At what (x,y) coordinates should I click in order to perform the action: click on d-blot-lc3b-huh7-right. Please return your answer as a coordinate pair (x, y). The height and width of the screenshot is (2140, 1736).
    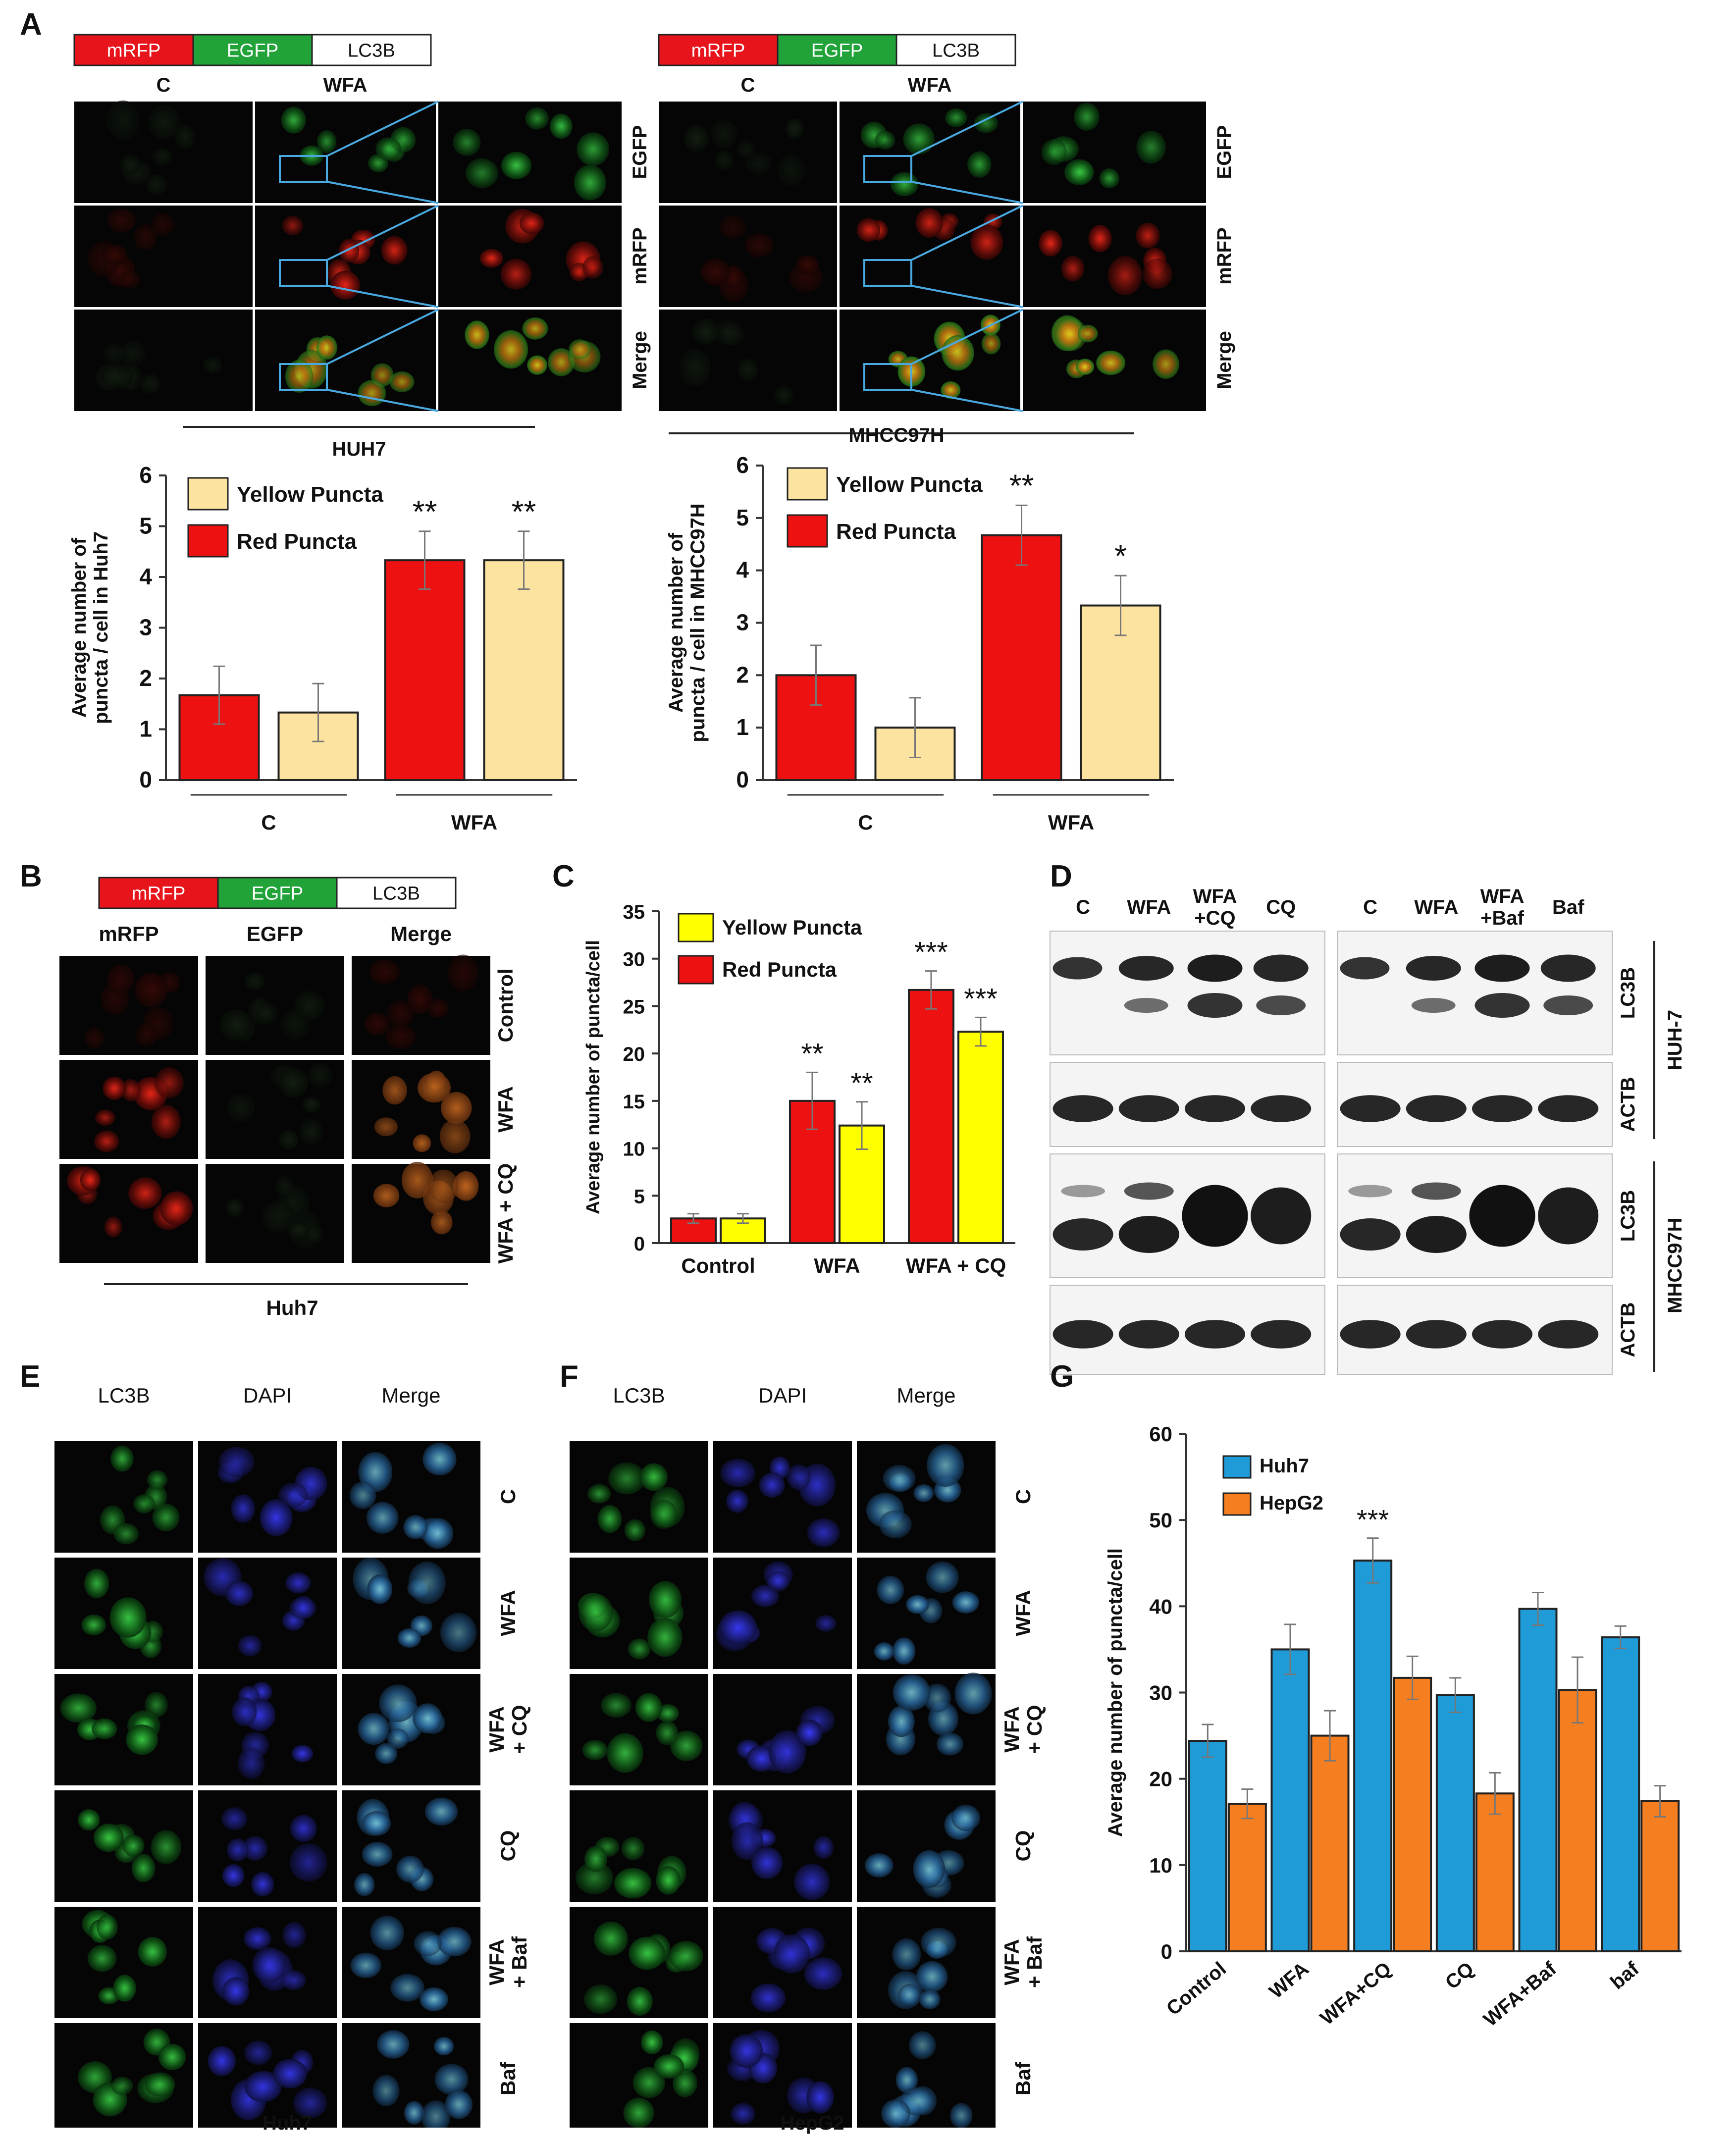
    Looking at the image, I should click on (1475, 993).